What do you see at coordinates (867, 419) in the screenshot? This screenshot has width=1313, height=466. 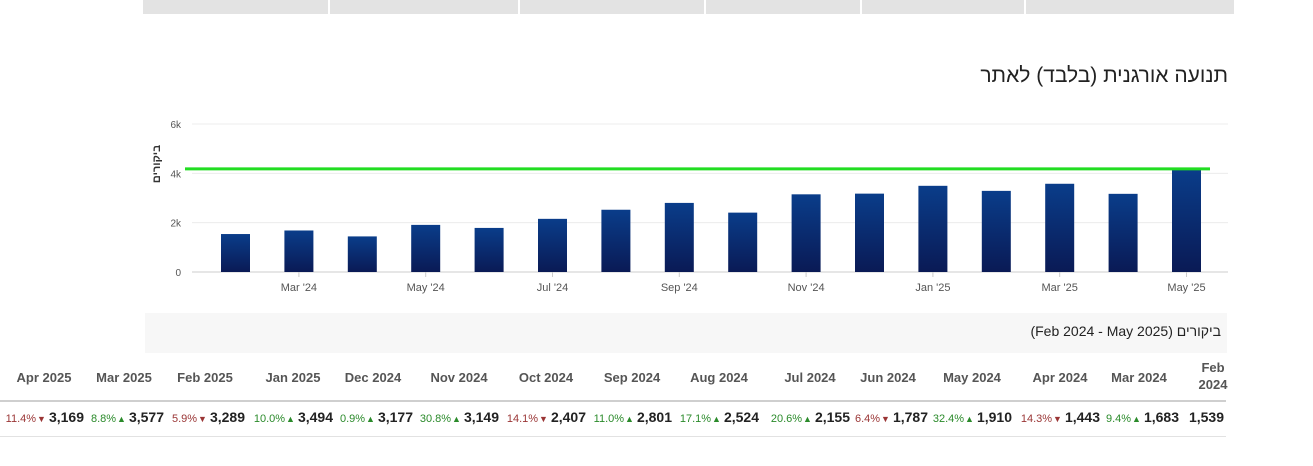 I see `change-percent: 6.4%` at bounding box center [867, 419].